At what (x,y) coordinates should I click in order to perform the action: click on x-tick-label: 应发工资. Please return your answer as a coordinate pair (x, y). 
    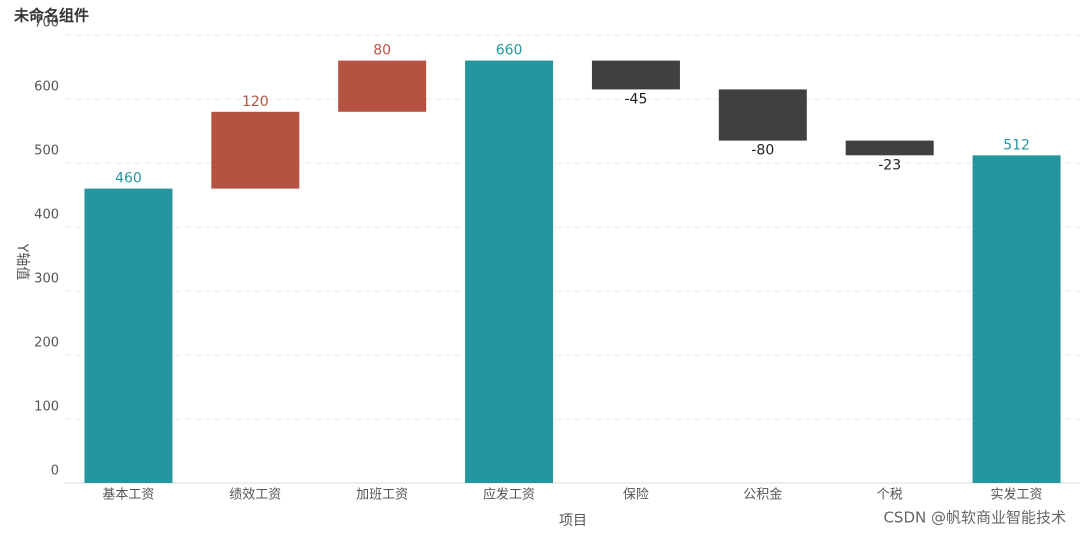
    Looking at the image, I should click on (509, 495).